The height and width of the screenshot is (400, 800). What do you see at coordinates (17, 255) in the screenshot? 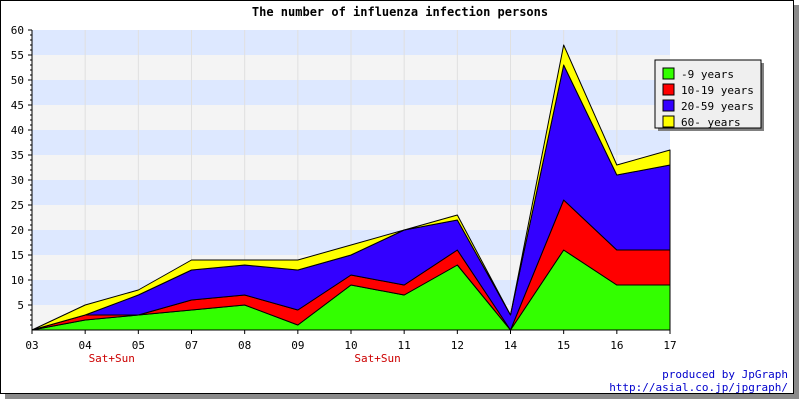
I see `y-tick-label: 15` at bounding box center [17, 255].